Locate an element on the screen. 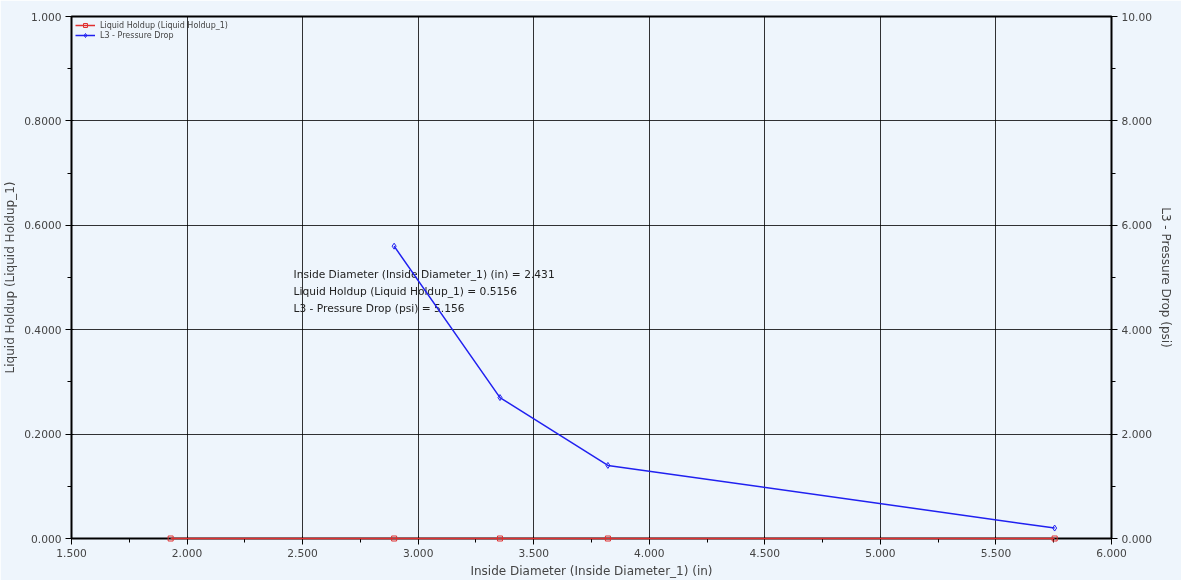  y-tick-label: 0.8000 is located at coordinates (43, 121).